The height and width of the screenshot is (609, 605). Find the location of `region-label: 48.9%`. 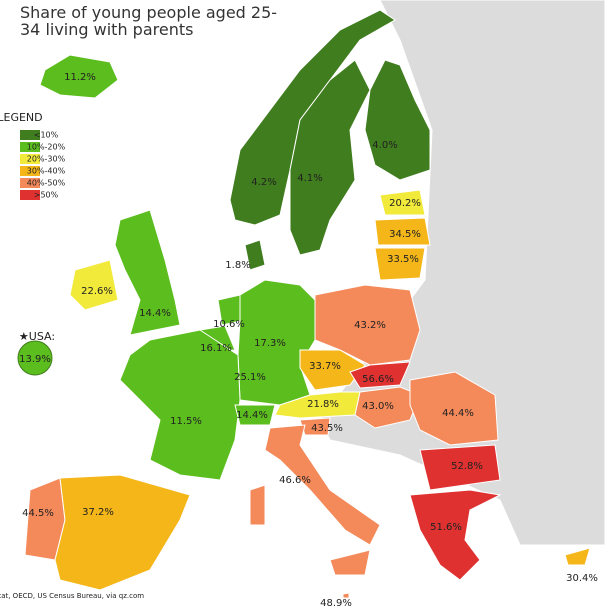

region-label: 48.9% is located at coordinates (336, 603).